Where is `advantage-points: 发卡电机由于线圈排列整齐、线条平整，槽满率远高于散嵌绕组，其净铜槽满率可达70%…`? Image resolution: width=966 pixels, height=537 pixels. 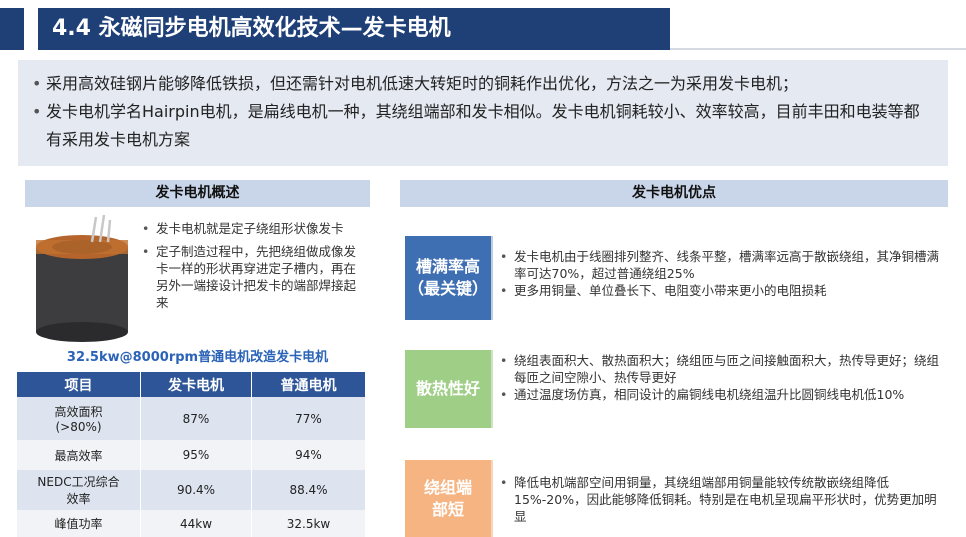
advantage-points: 发卡电机由于线圈排列整齐、线条平整，槽满率远高于散嵌绕组，其净铜槽满率可达70%… is located at coordinates (720, 273).